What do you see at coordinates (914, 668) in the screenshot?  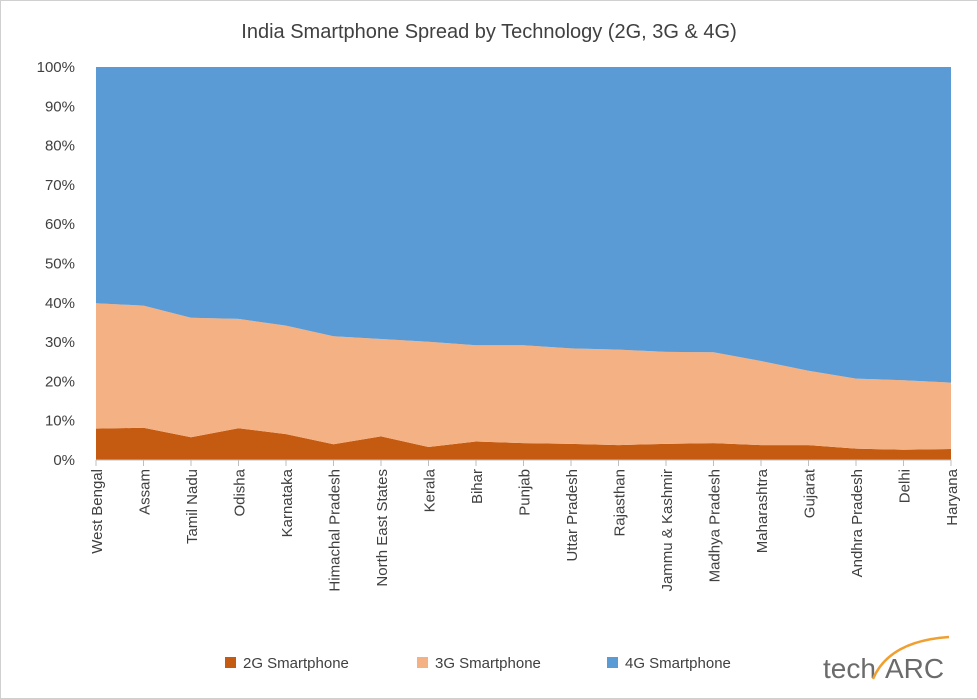 I see `logo-text-arc: ARC` at bounding box center [914, 668].